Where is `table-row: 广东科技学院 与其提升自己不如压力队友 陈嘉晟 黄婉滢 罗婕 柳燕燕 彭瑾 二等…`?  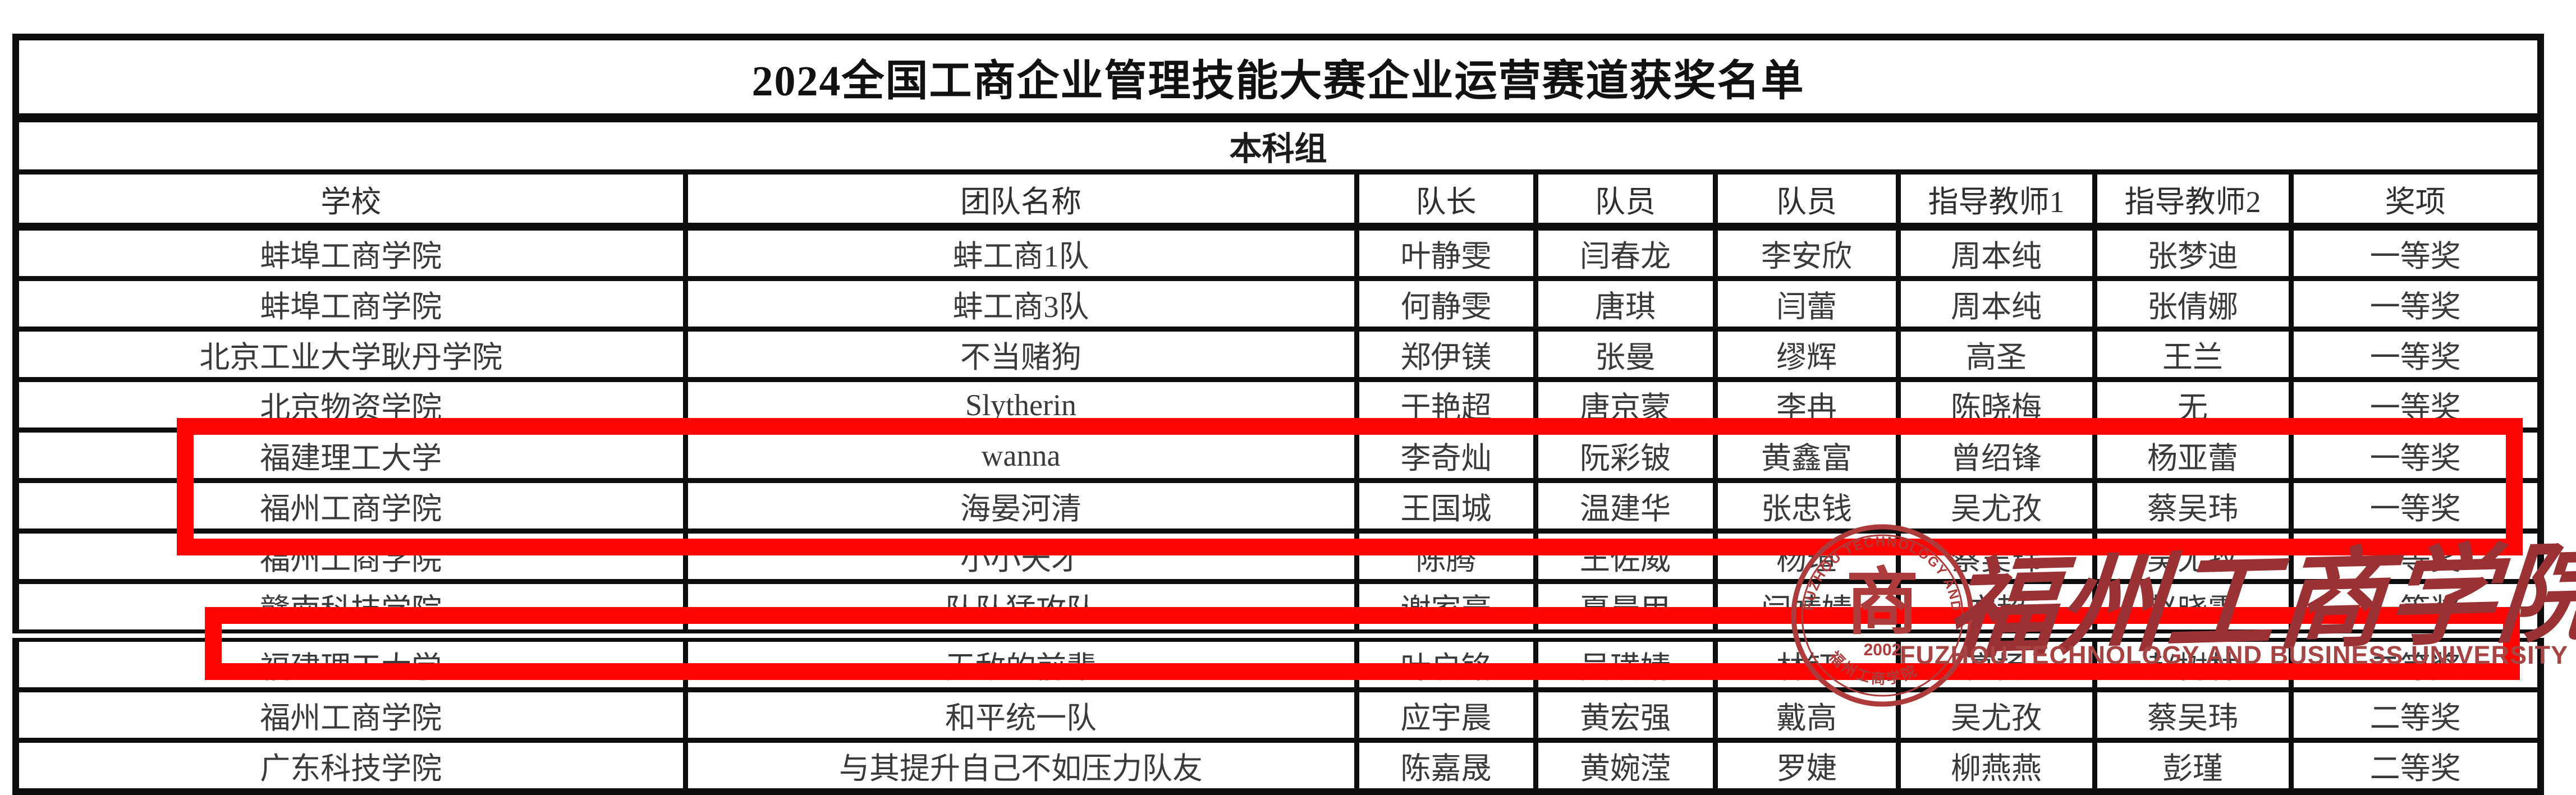
table-row: 广东科技学院 与其提升自己不如压力队友 陈嘉晟 黄婉滢 罗婕 柳燕燕 彭瑾 二等… is located at coordinates (1278, 766).